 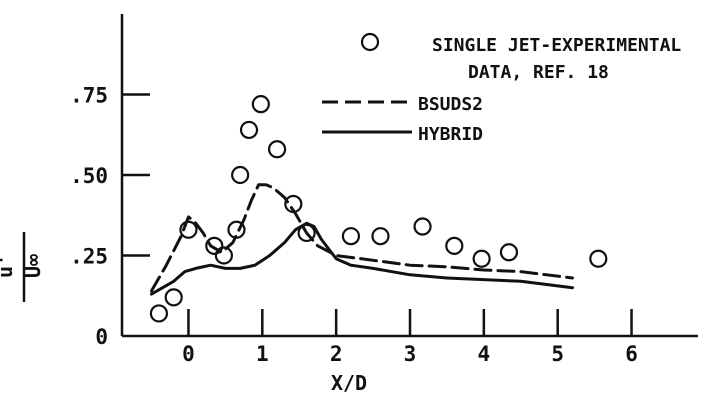 What do you see at coordinates (450, 104) in the screenshot?
I see `legend-dashed-label: BSUDS2` at bounding box center [450, 104].